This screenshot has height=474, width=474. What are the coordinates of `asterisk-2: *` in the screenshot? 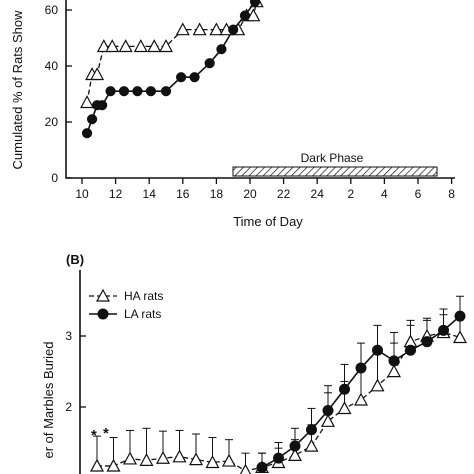 It's located at (106, 433).